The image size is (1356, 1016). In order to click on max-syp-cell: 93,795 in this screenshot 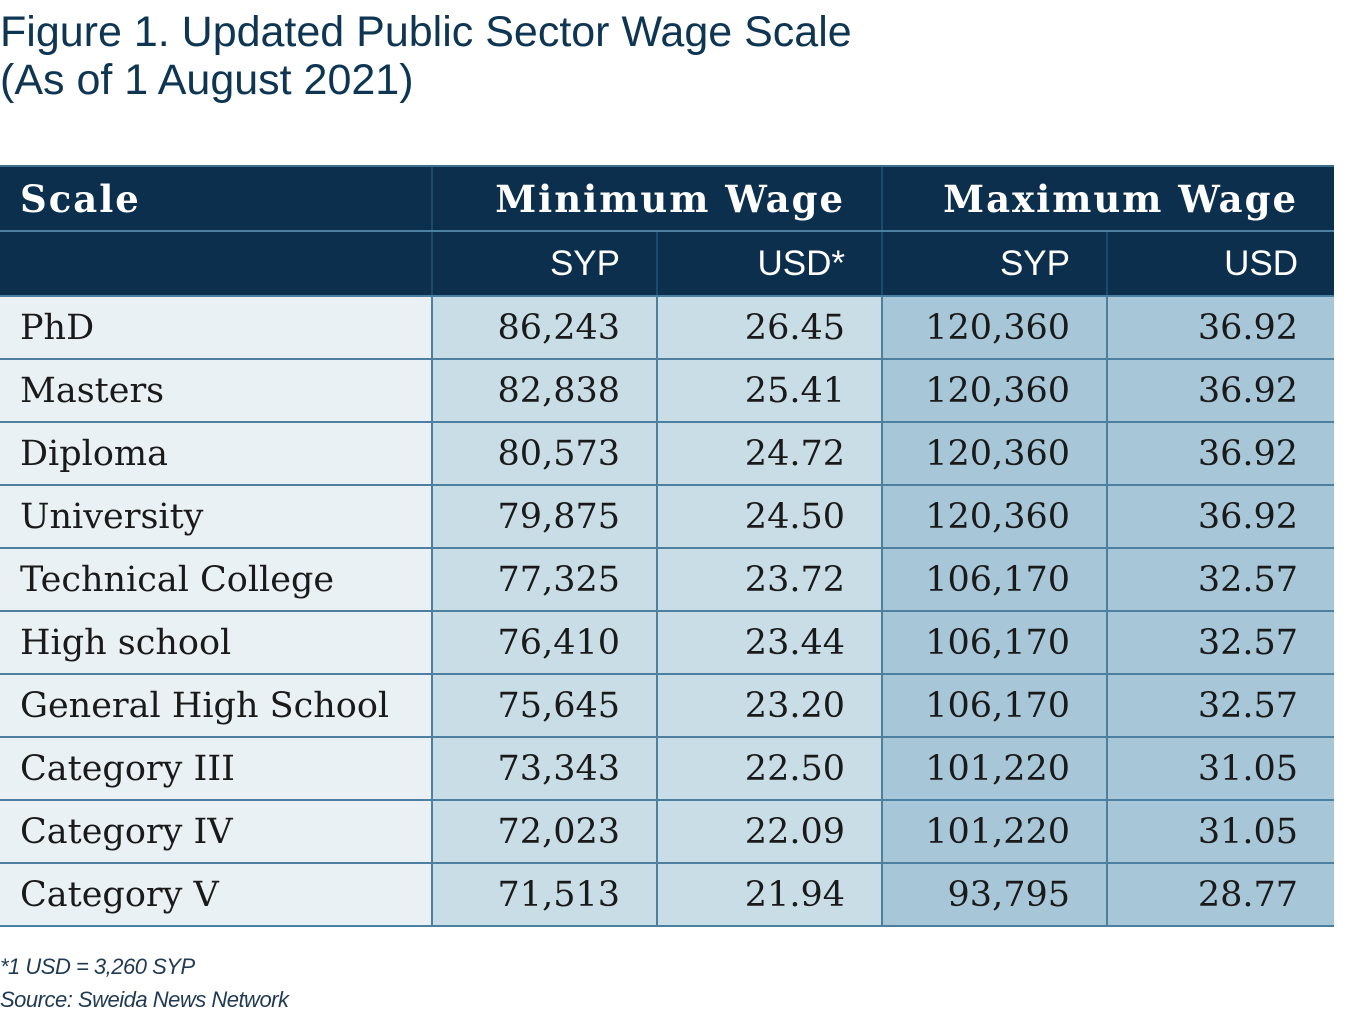, I will do `click(994, 895)`.